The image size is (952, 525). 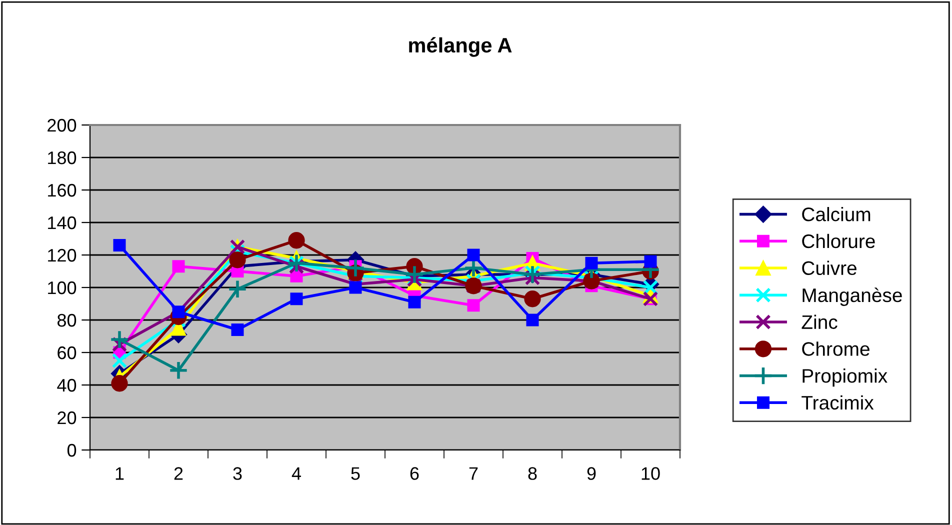 I want to click on y-tick-label: 80, so click(x=67, y=320).